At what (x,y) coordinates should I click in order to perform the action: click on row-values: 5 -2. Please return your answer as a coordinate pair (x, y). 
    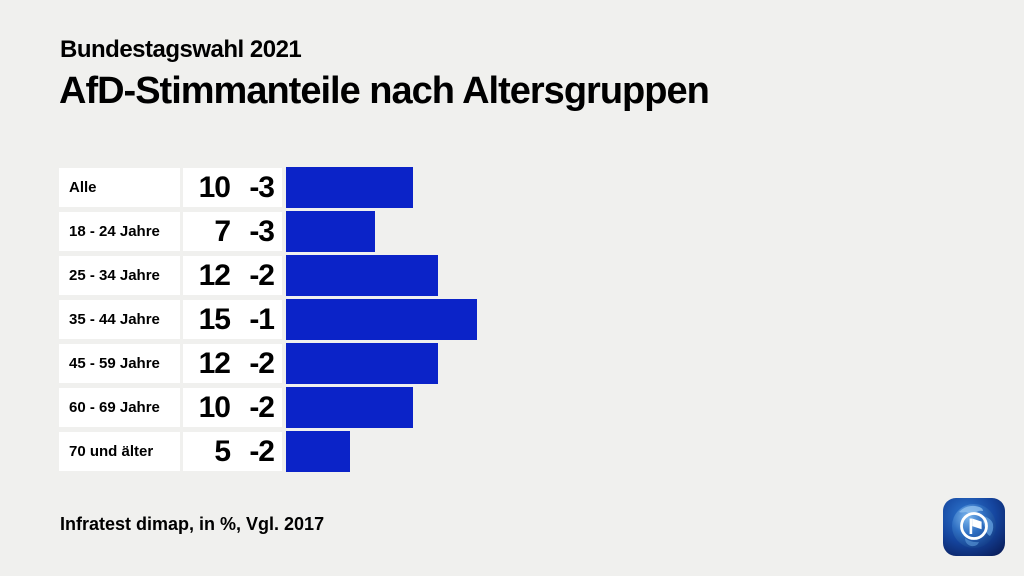
    Looking at the image, I should click on (232, 451).